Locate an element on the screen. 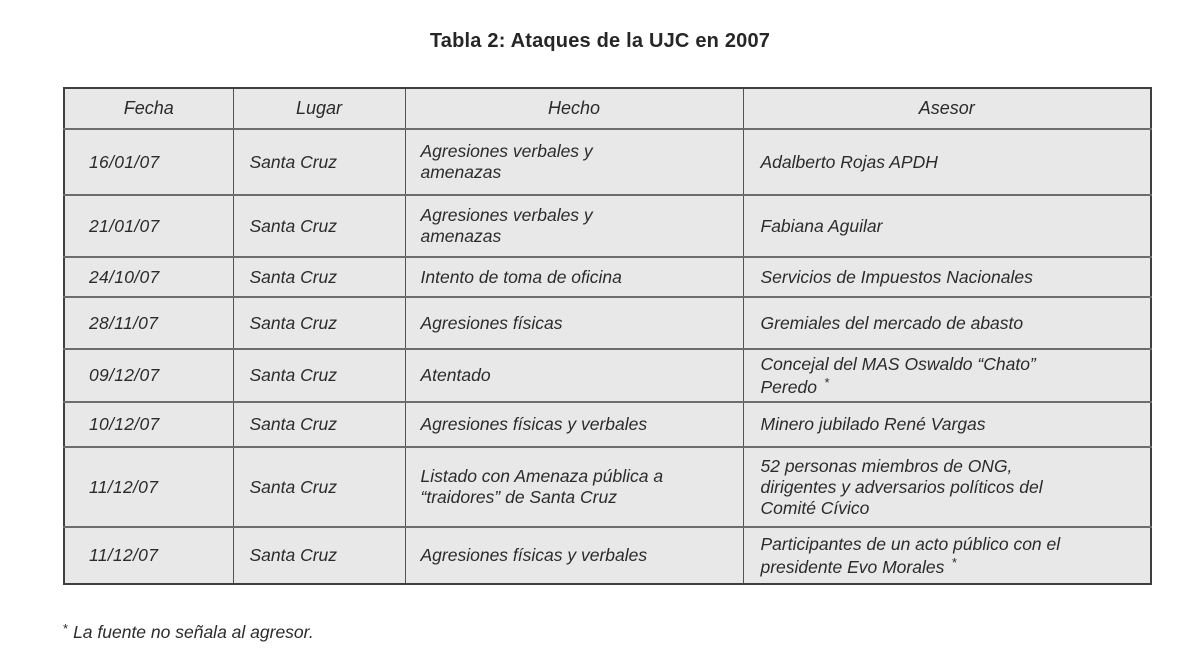  cell-asesor: Adalberto Rojas APDH is located at coordinates (946, 161).